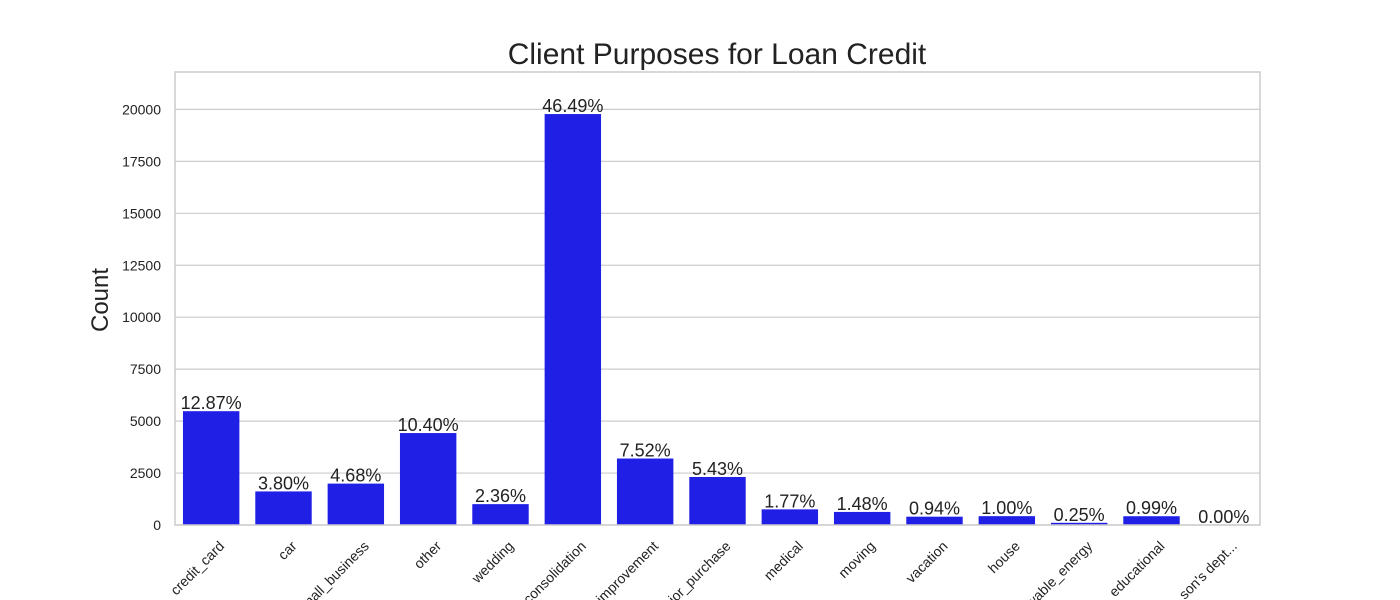  I want to click on y-tick-label: 12500, so click(141, 265).